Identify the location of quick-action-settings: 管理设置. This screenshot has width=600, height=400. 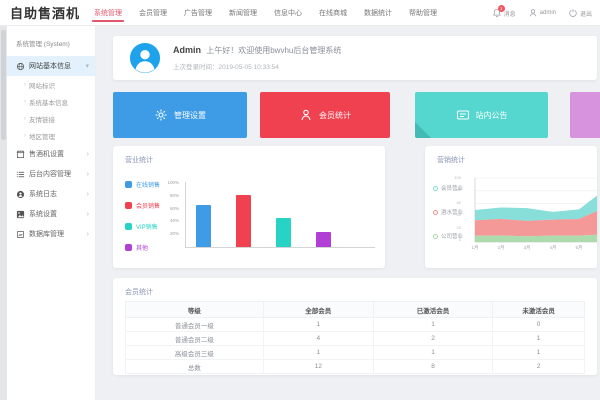
(180, 115).